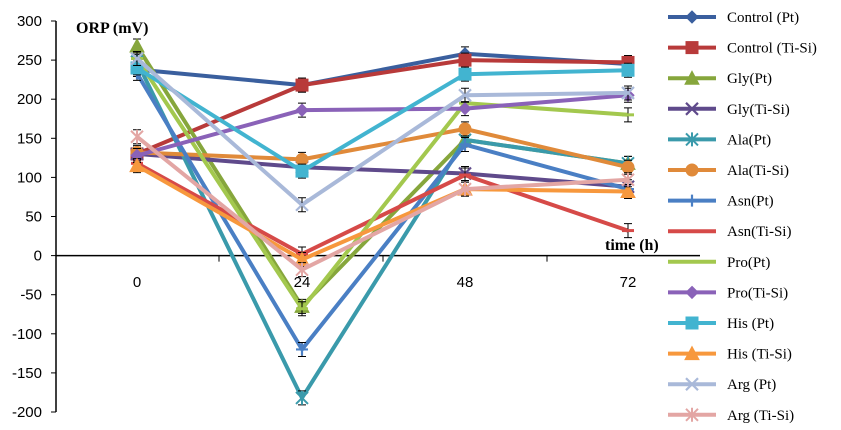 The image size is (841, 430). I want to click on legend-label: Control (Pt), so click(763, 18).